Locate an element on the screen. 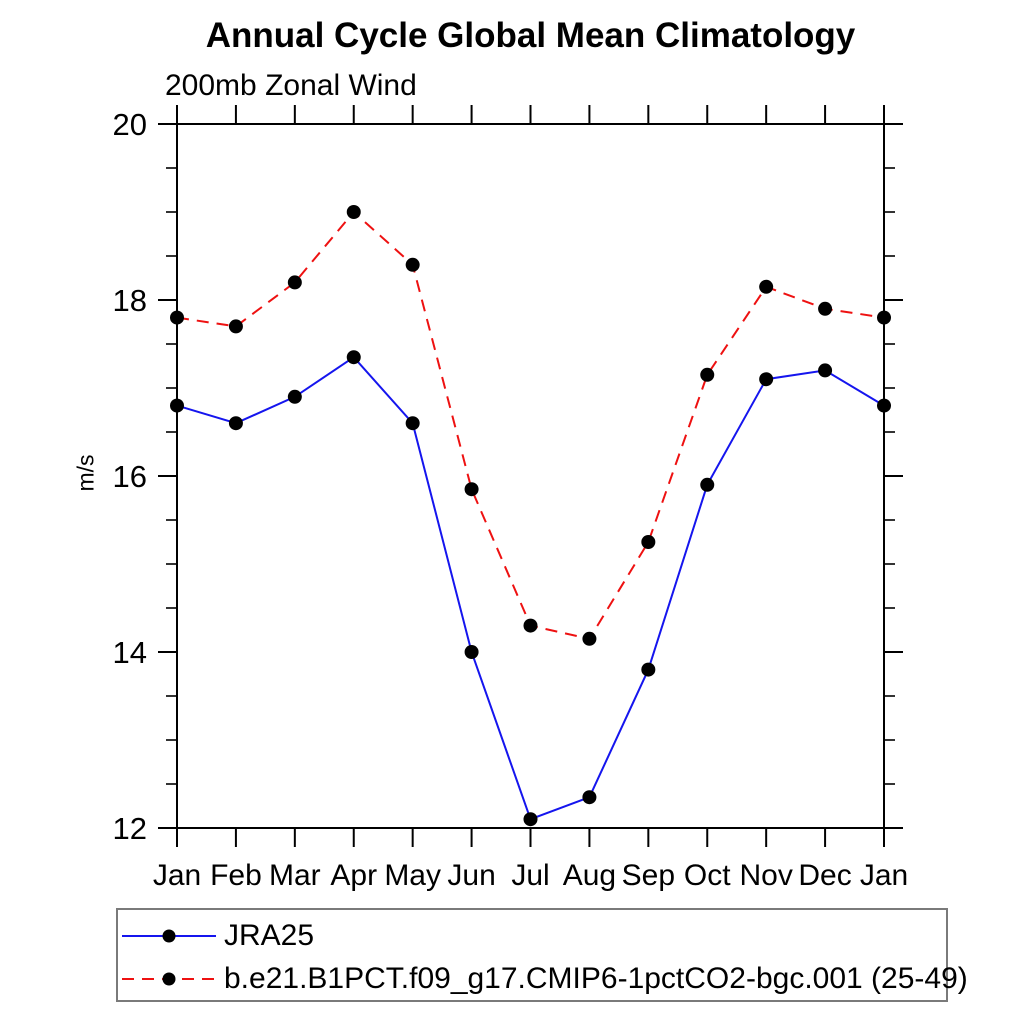 This screenshot has height=1024, width=1024. svg-text: Jul is located at coordinates (530, 875).